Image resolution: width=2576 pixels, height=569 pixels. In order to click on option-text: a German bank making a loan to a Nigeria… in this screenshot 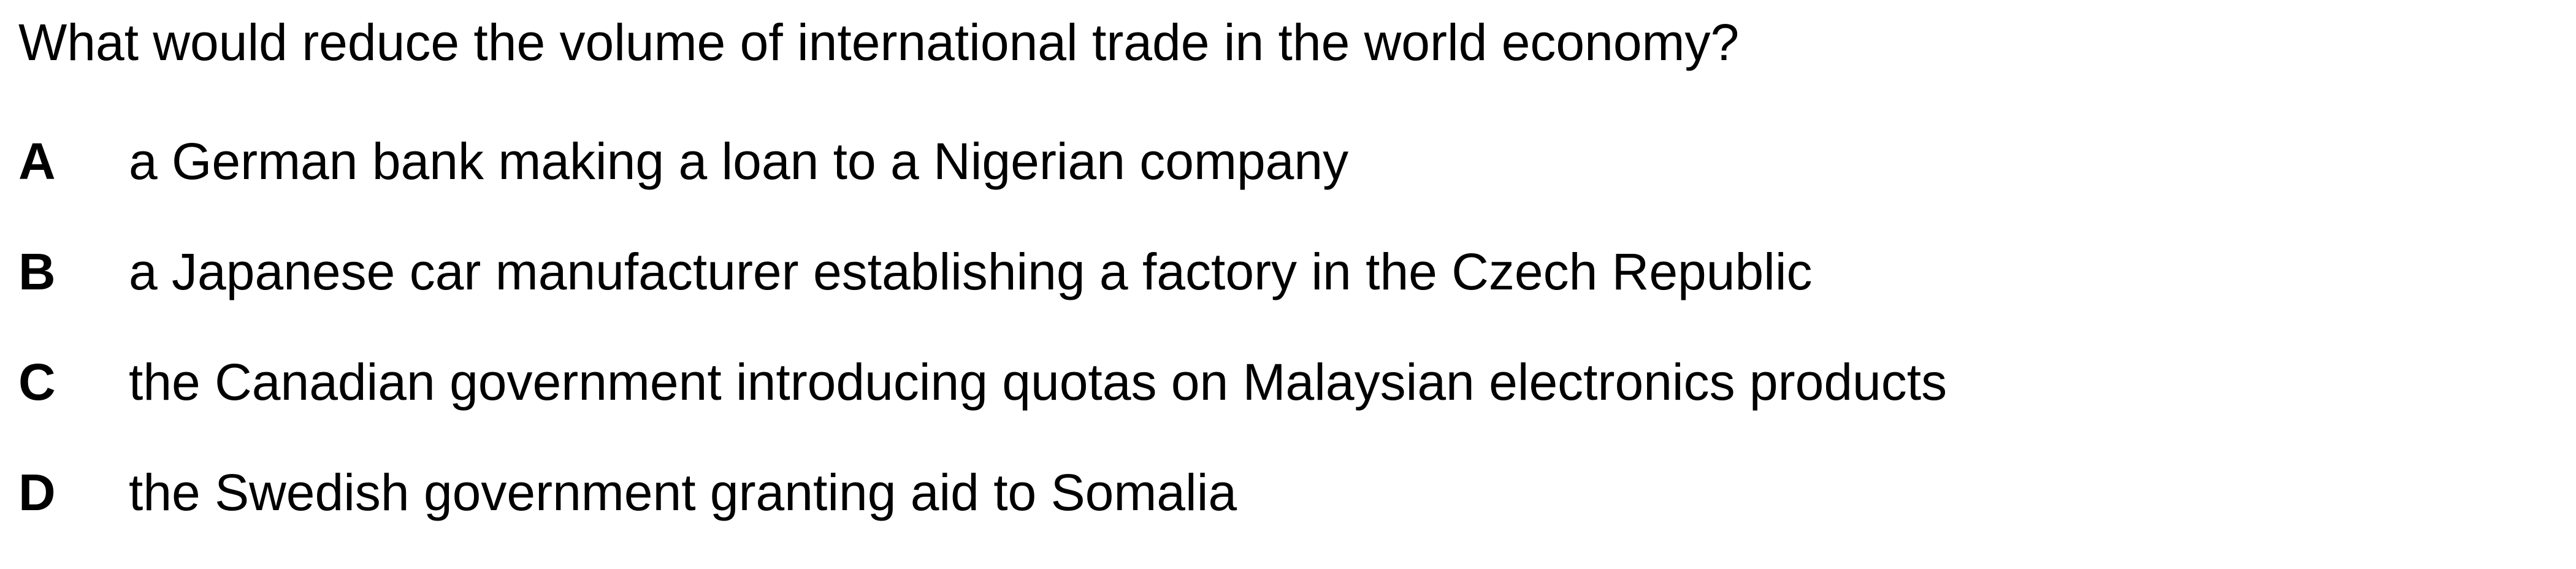, I will do `click(739, 161)`.